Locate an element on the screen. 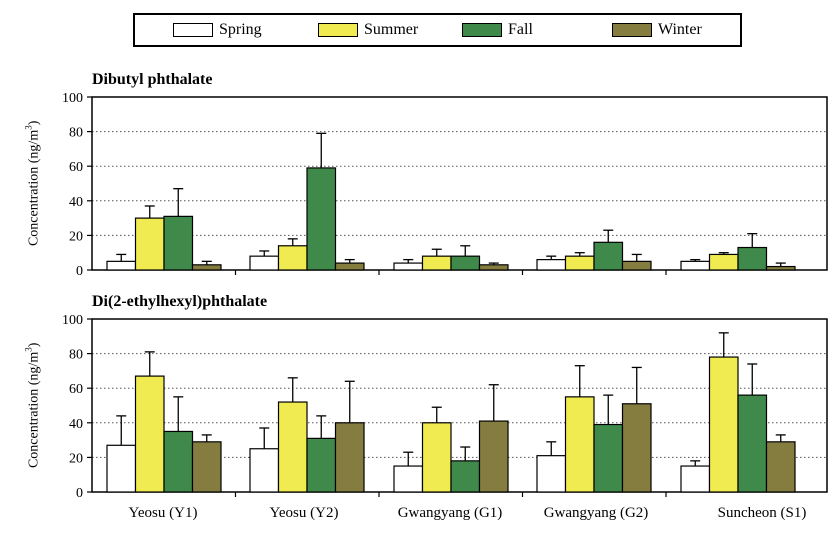 The height and width of the screenshot is (536, 833). legend-label-fall: Fall is located at coordinates (520, 29).